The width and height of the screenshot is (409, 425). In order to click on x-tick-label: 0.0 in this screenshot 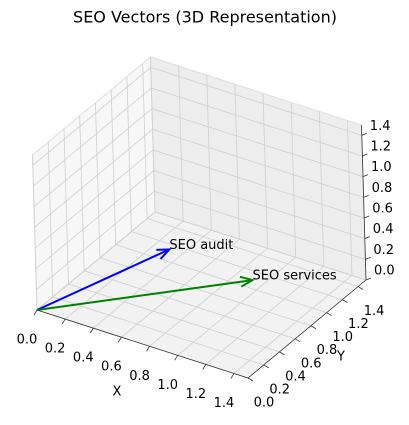, I will do `click(27, 340)`.